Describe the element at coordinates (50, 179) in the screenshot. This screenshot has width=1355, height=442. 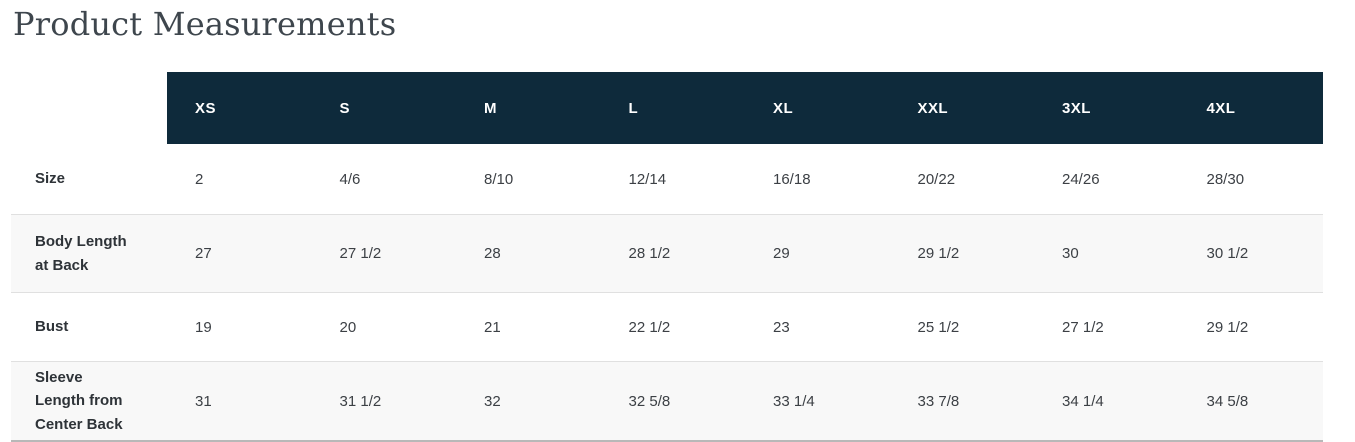
I see `row-label: Size` at that location.